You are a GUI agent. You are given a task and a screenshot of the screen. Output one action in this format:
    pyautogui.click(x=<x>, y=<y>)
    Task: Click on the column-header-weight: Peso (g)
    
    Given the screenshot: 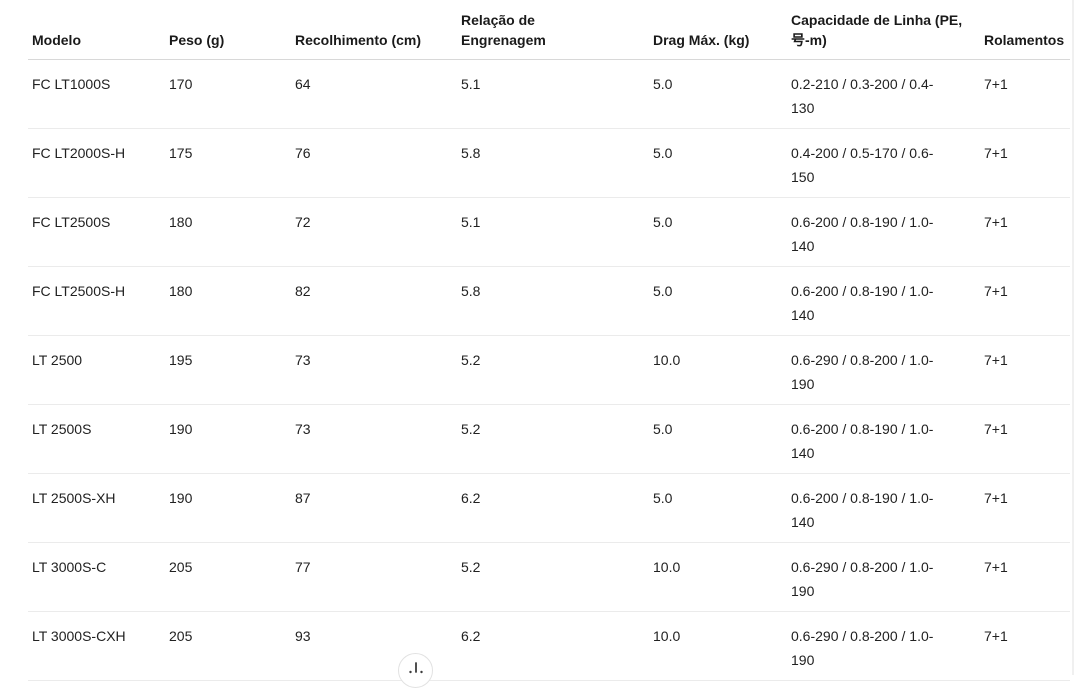 What is the action you would take?
    pyautogui.click(x=228, y=30)
    